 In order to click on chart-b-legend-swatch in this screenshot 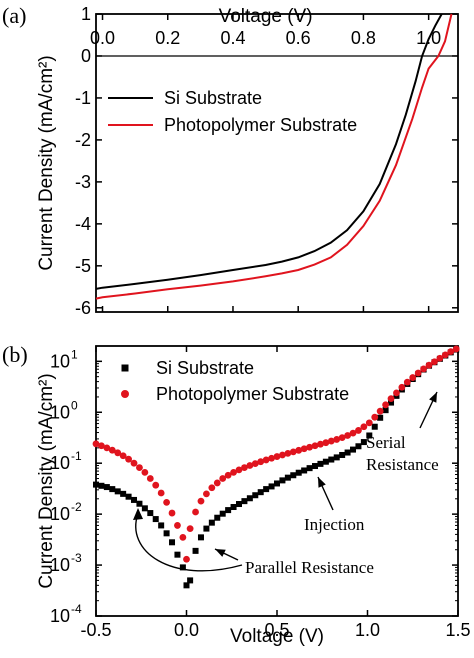, I will do `click(125, 394)`.